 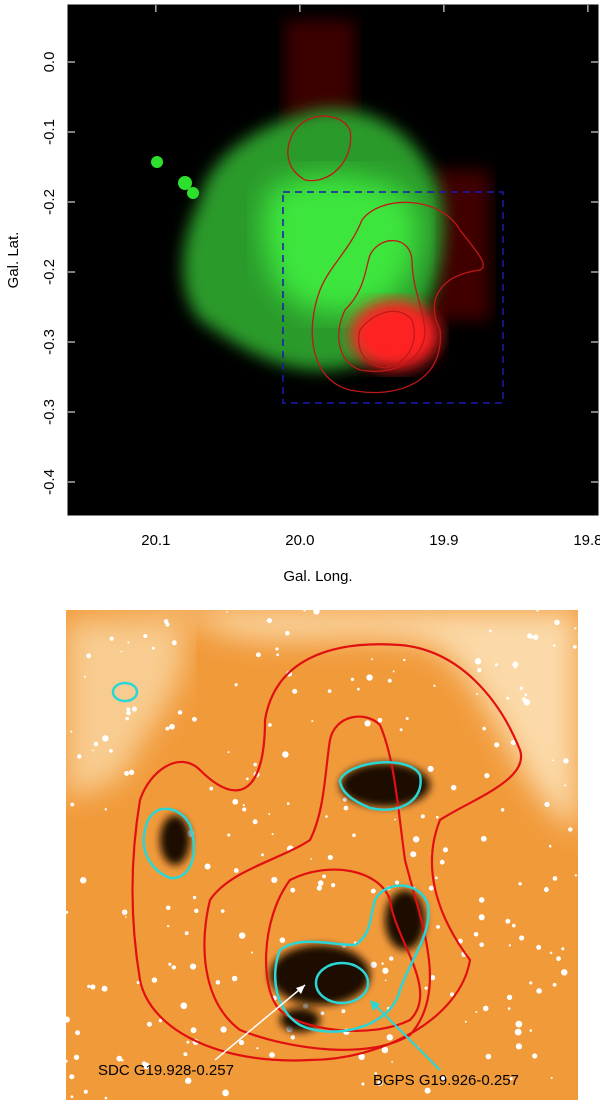 I want to click on y-tick-label: -0.4, so click(x=49, y=482).